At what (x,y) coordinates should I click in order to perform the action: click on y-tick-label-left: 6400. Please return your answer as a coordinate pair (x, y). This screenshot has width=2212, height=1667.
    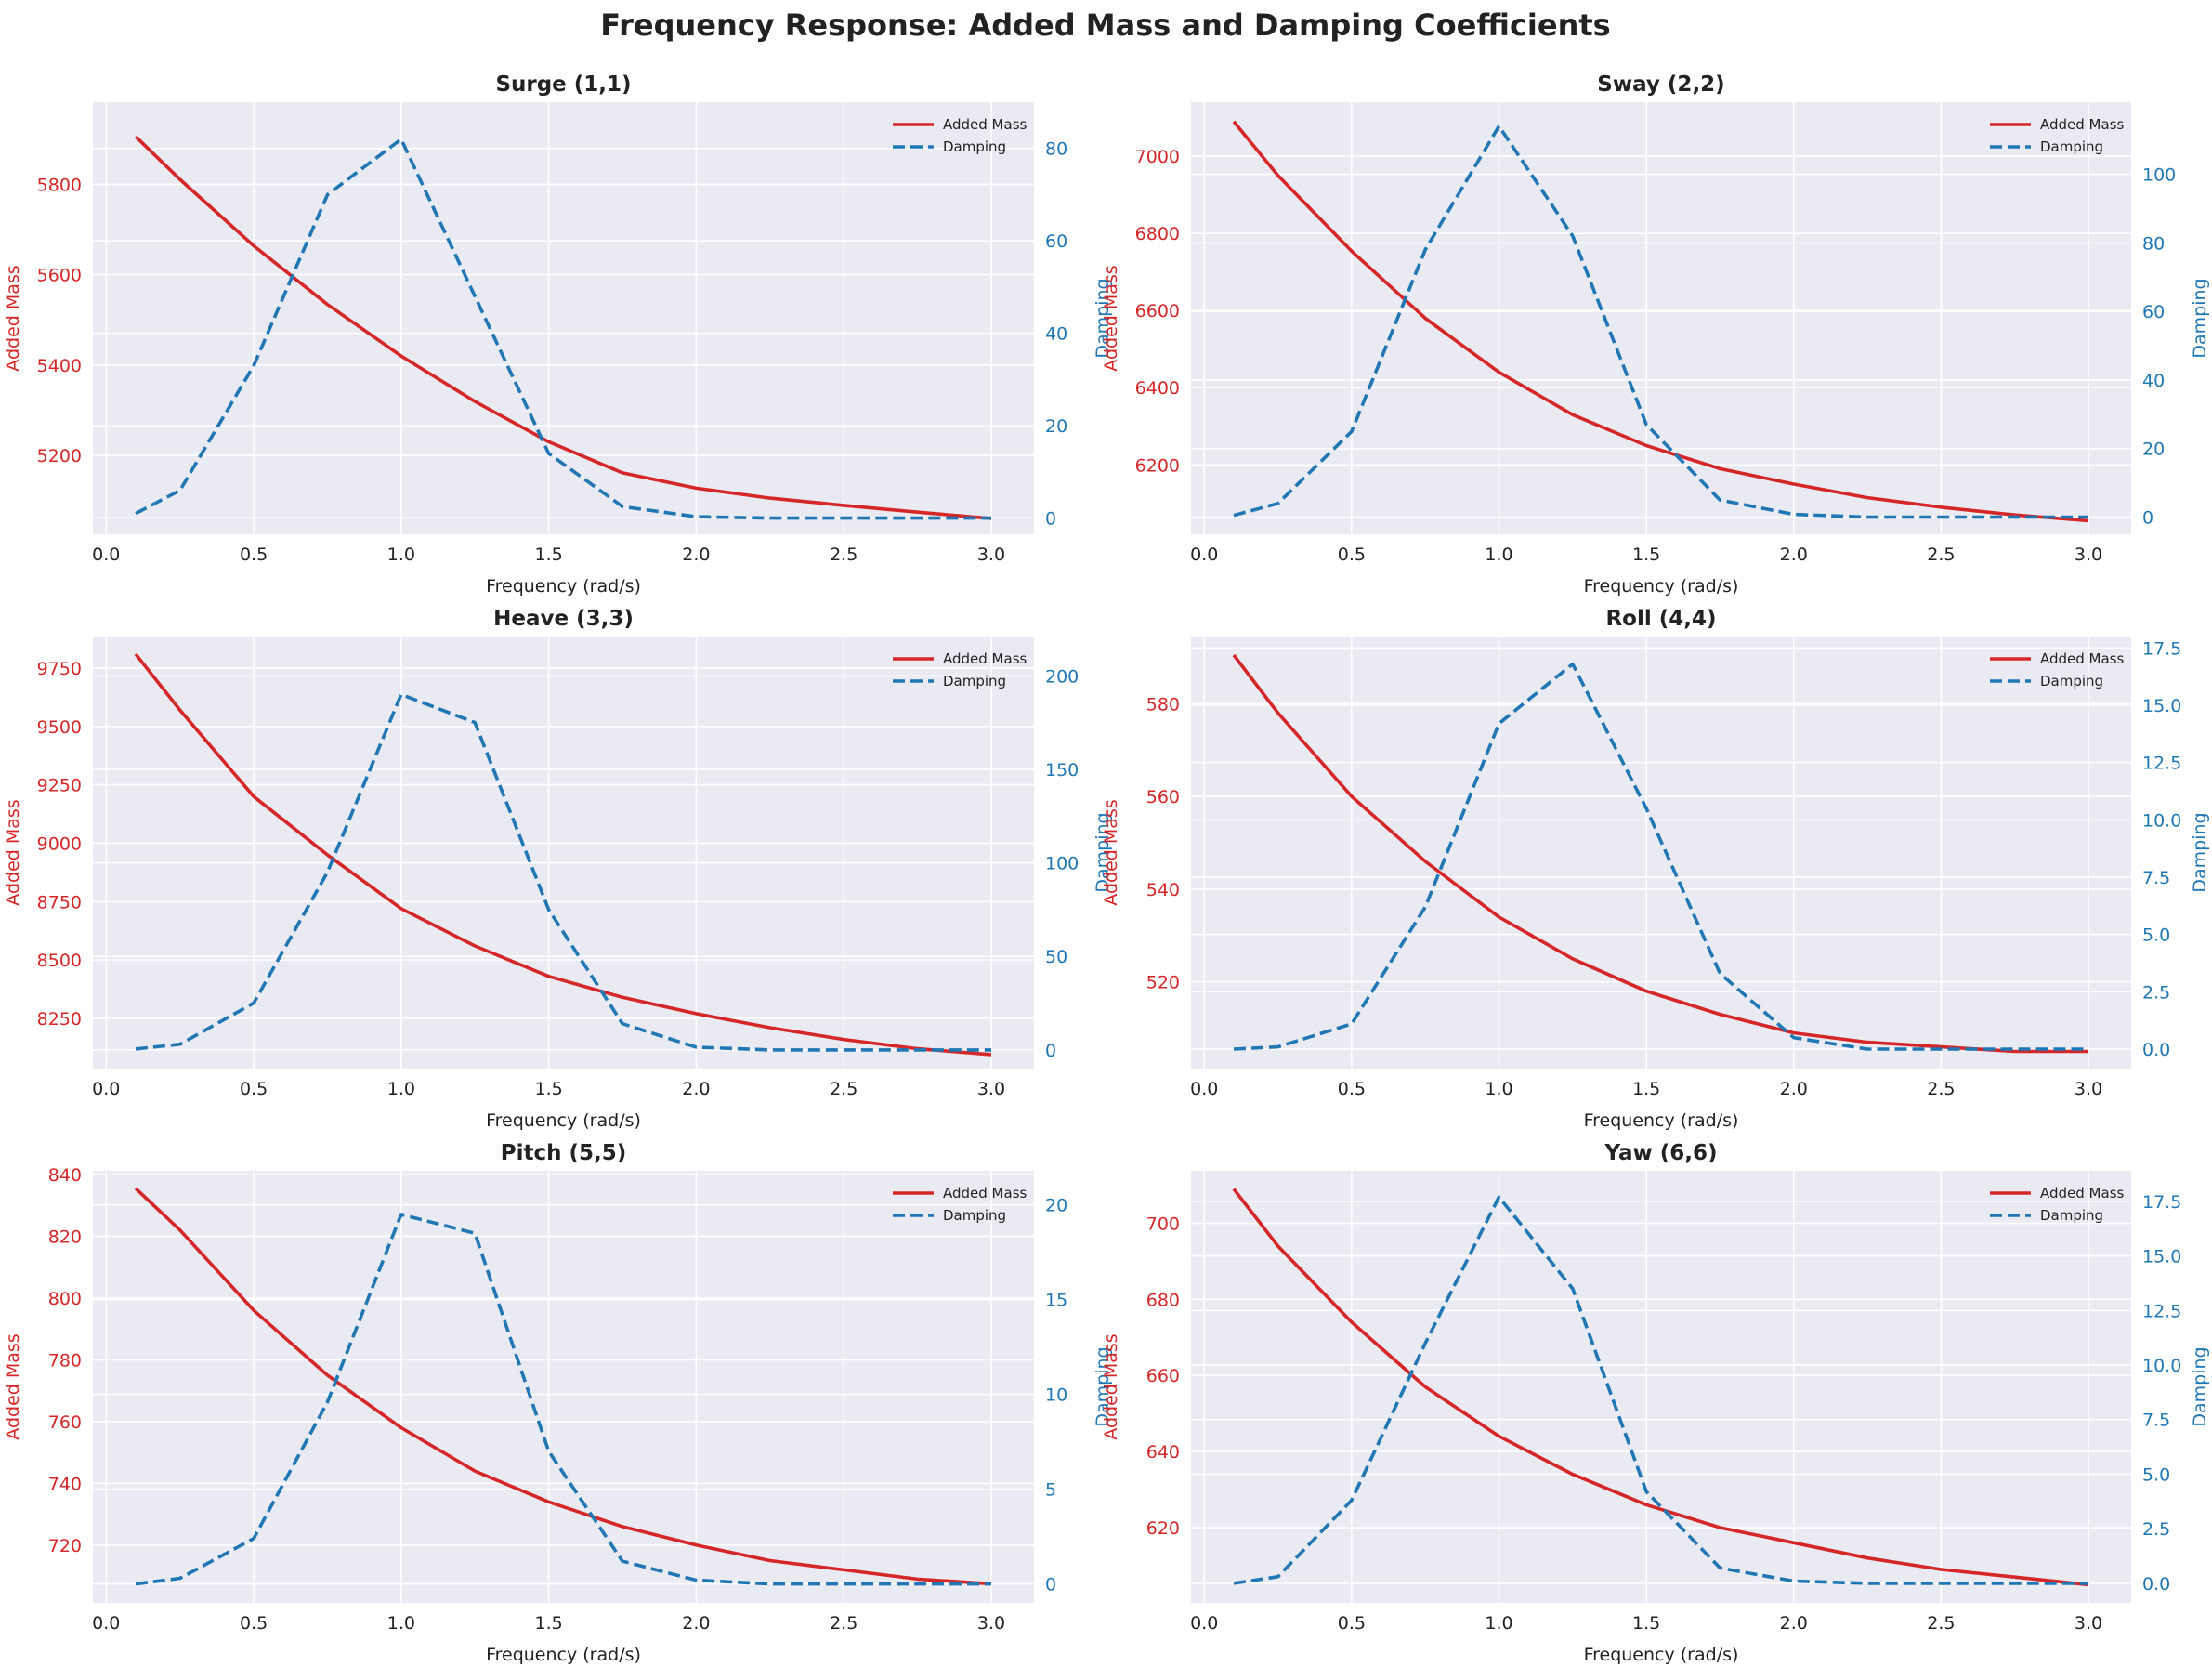
    Looking at the image, I should click on (1157, 388).